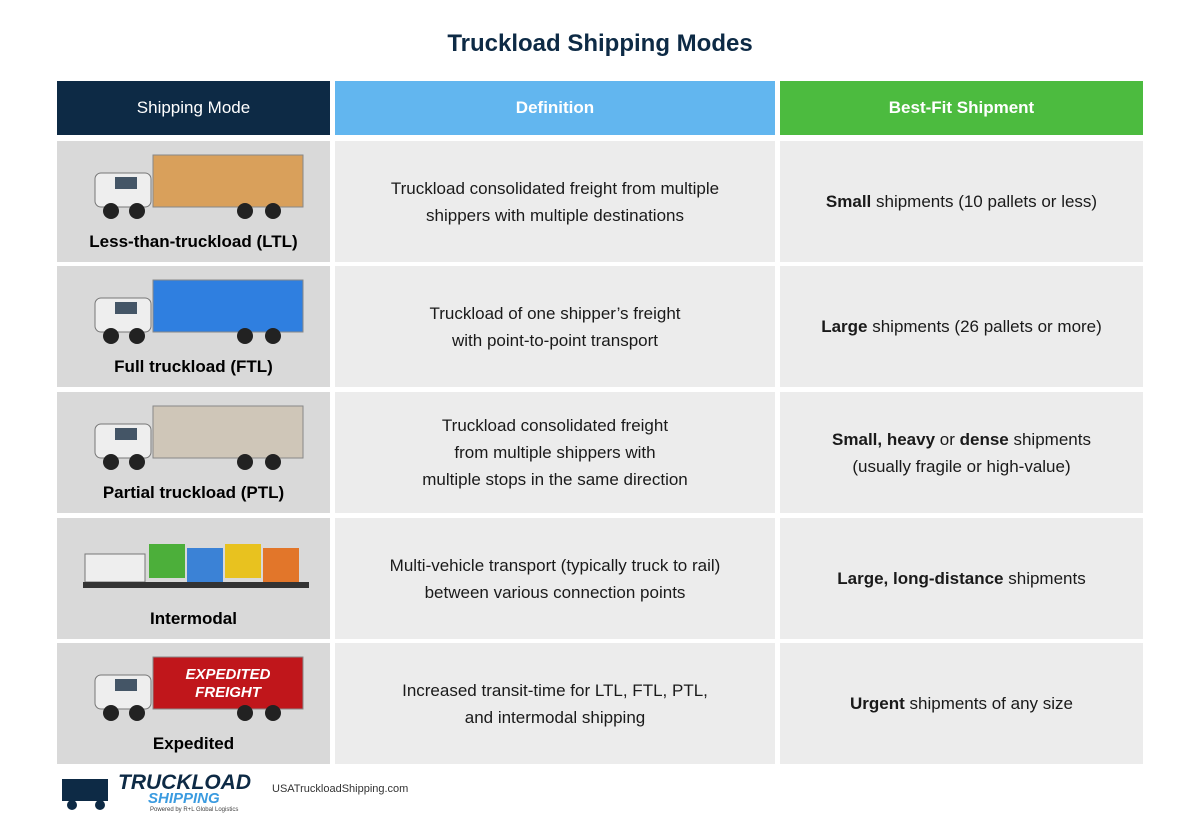 Image resolution: width=1200 pixels, height=839 pixels. What do you see at coordinates (988, 703) in the screenshot?
I see `best-fit-text: shipments of any size` at bounding box center [988, 703].